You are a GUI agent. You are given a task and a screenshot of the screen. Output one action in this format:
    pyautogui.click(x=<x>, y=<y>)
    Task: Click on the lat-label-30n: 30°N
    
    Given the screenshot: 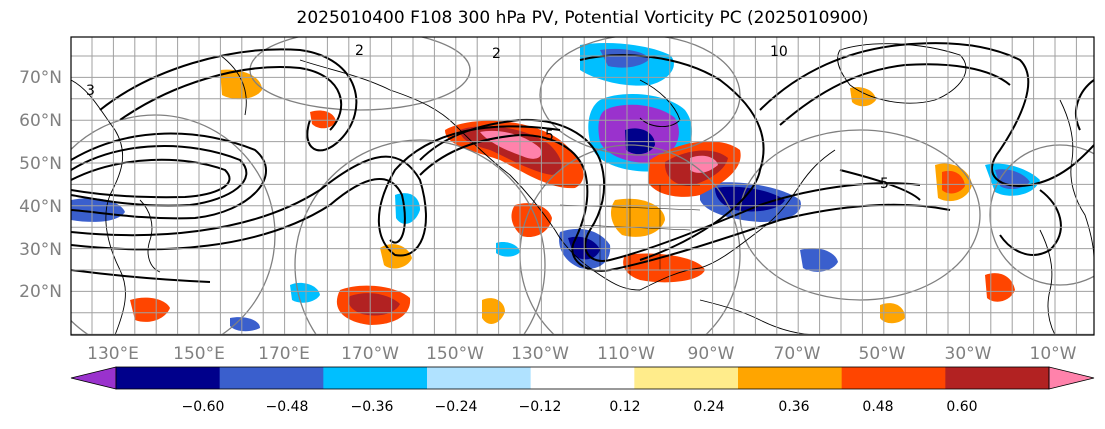 What is the action you would take?
    pyautogui.click(x=40, y=250)
    